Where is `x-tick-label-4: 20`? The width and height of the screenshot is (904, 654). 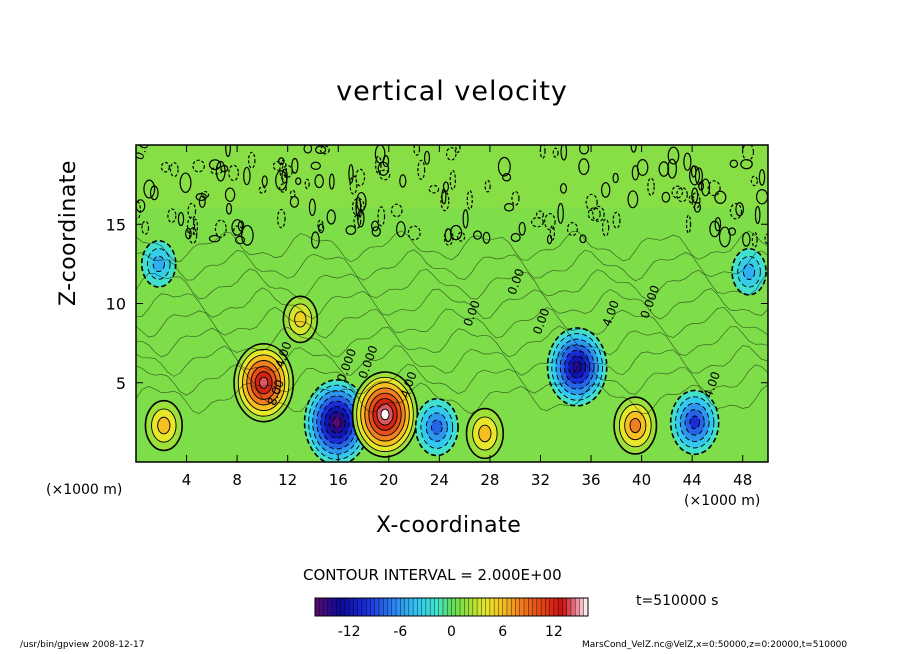
x-tick-label-4: 20 is located at coordinates (388, 480).